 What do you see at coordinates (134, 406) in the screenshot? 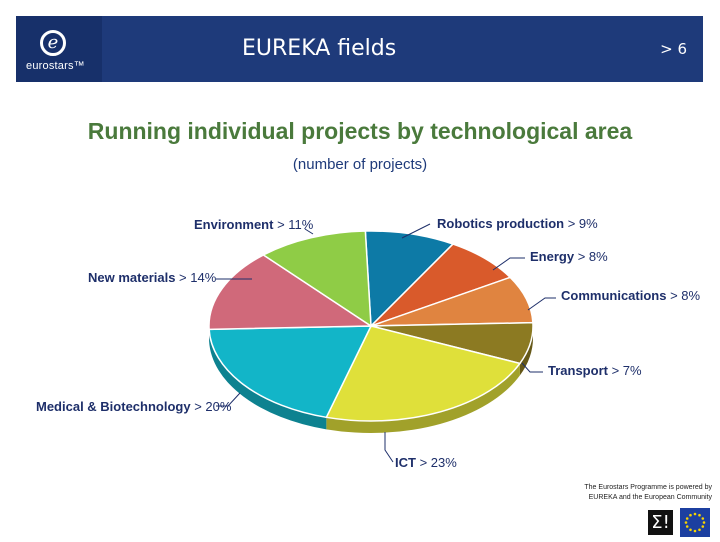
I see `pie-label-medical-and-biotechnology: Medical & Biotechnology > 20%` at bounding box center [134, 406].